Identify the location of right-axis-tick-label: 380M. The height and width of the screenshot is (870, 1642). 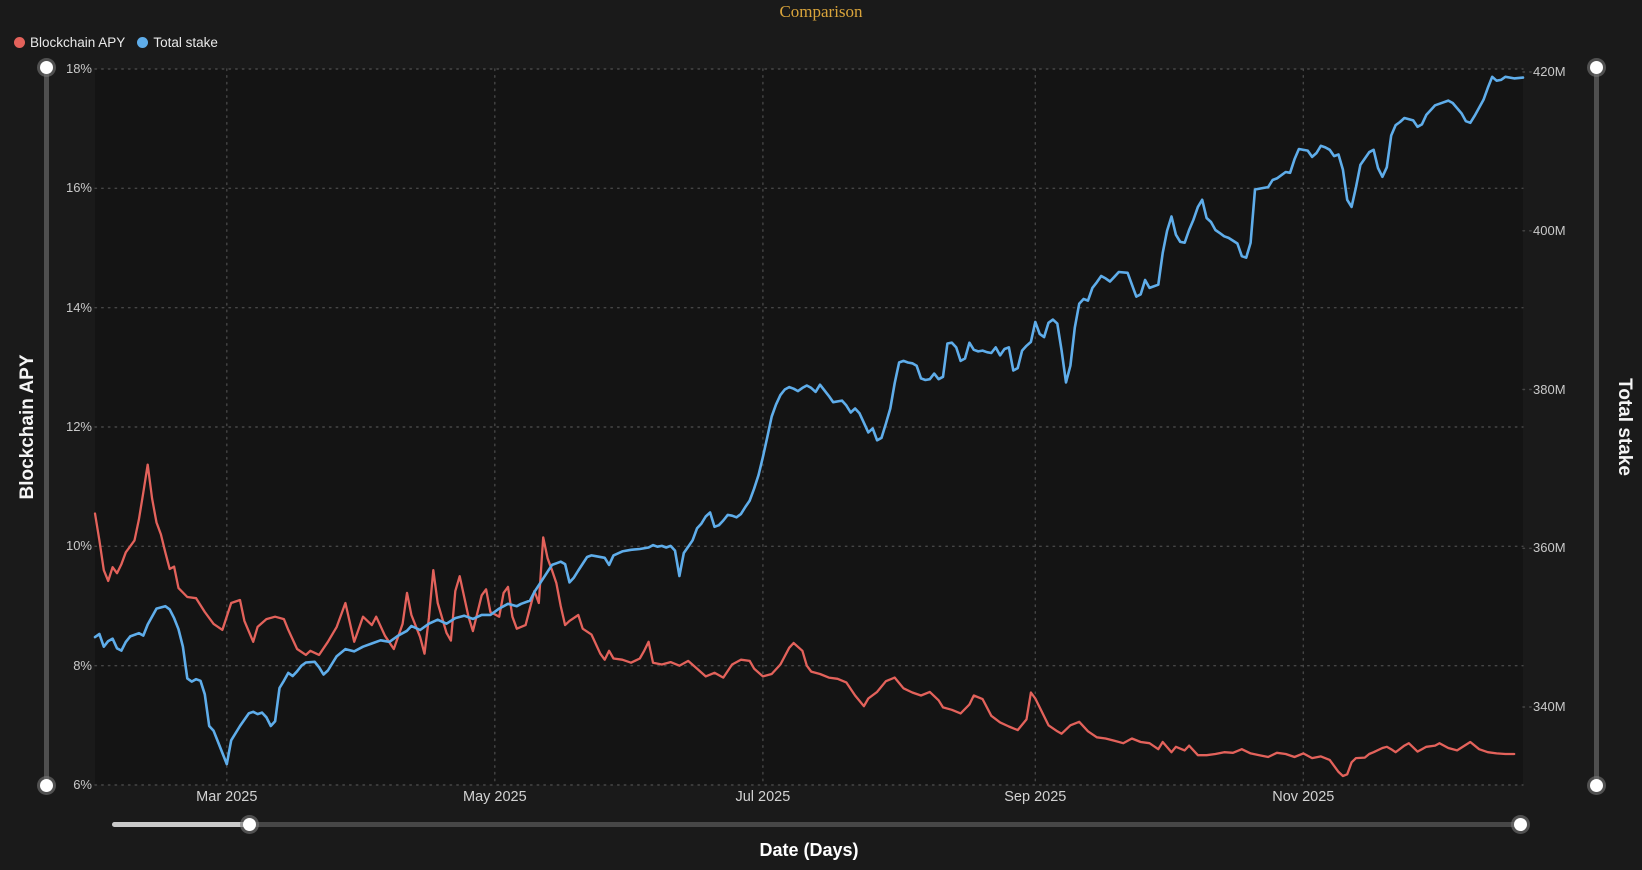
(1549, 389).